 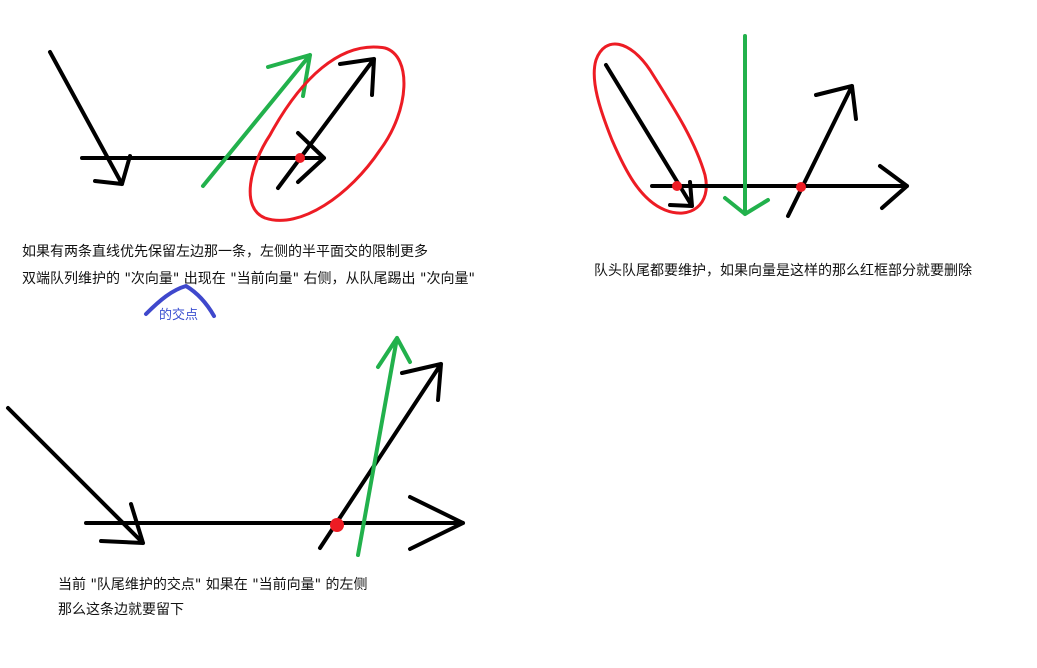 What do you see at coordinates (256, 120) in the screenshot?
I see `green-arrow` at bounding box center [256, 120].